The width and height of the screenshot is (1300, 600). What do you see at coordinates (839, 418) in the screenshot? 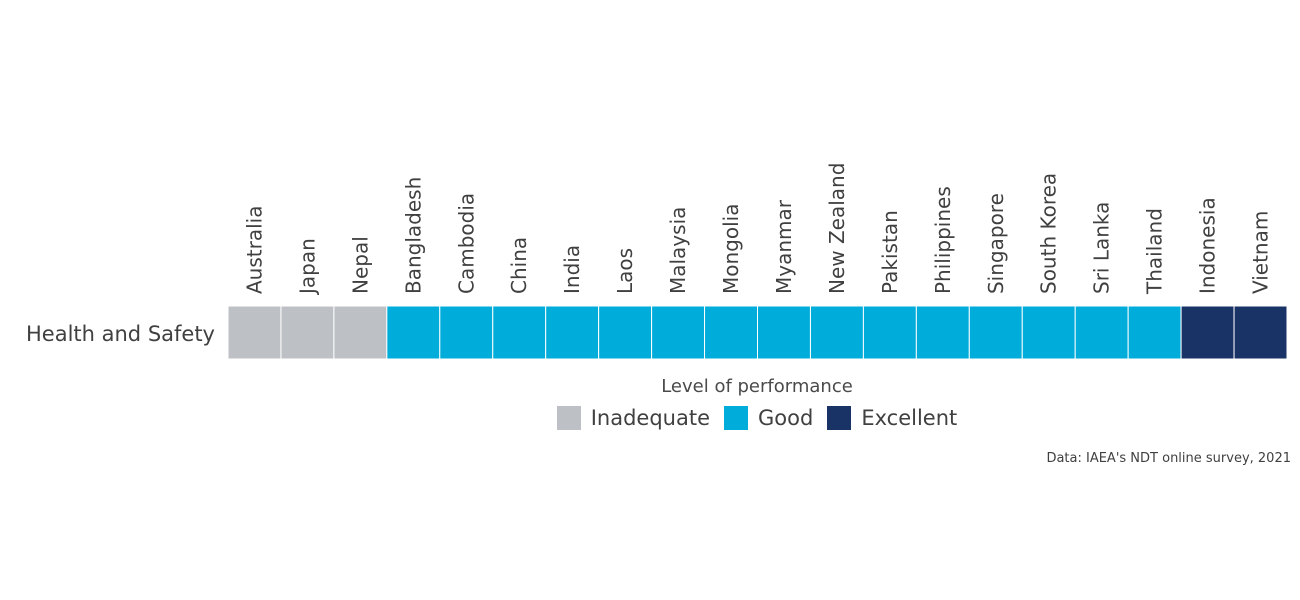
I see `legend-swatch-excellent` at bounding box center [839, 418].